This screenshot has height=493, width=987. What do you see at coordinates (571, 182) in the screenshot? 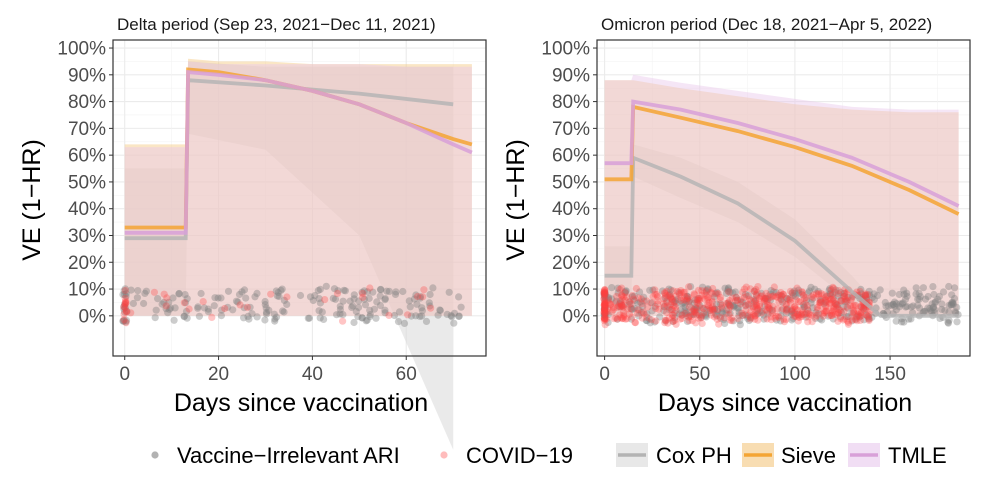
I see `y-tick-label: 50%` at bounding box center [571, 182].